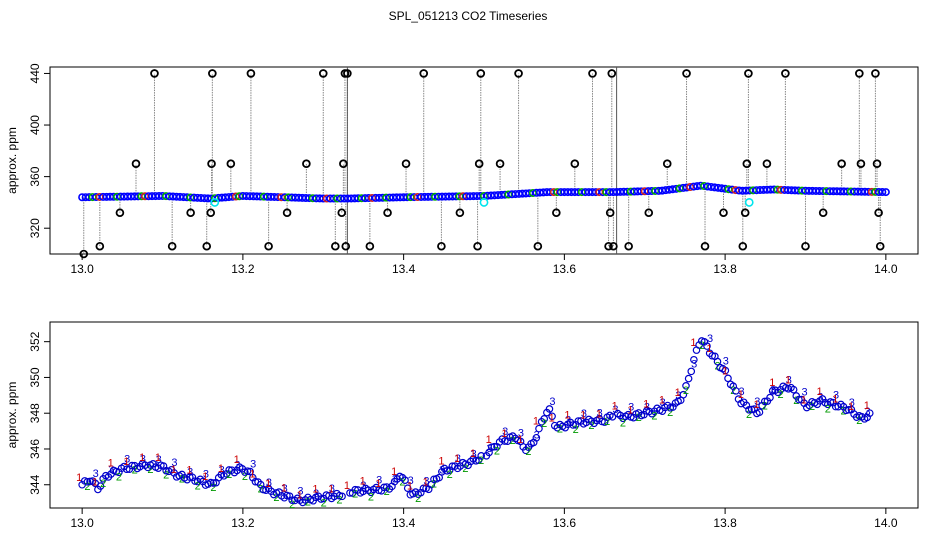 The image size is (936, 540). I want to click on y-axis-label-top: approx. ppm, so click(12, 160).